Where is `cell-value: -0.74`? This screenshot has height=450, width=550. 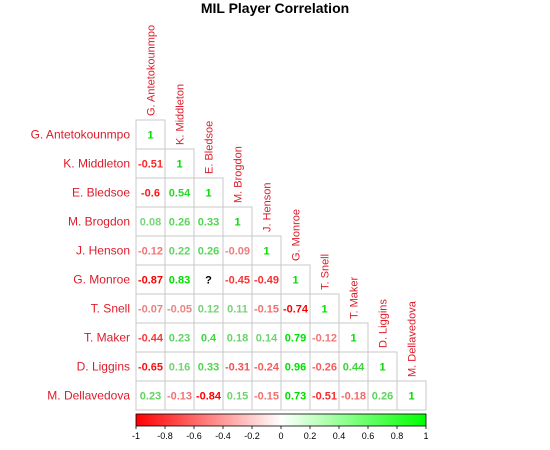
cell-value: -0.74 is located at coordinates (296, 310).